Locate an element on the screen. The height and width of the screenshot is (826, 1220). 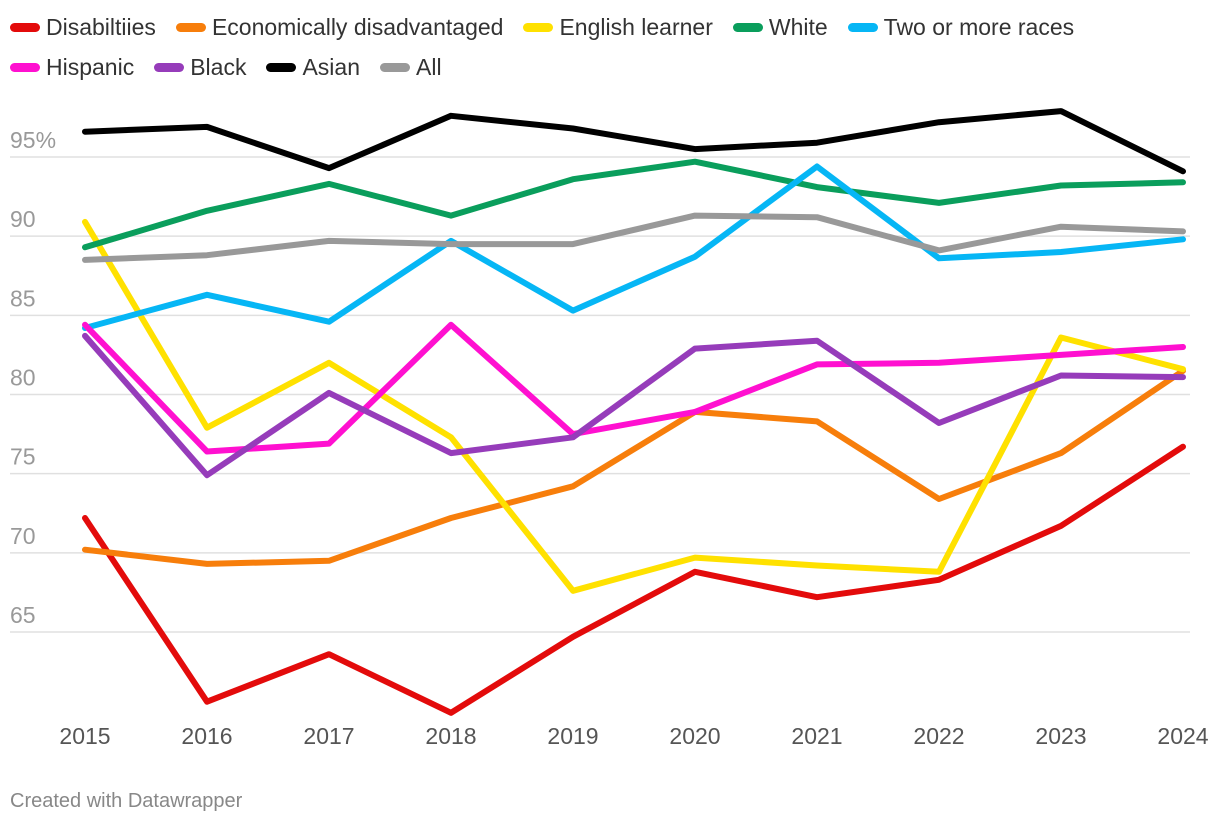
legend-label: White is located at coordinates (798, 26).